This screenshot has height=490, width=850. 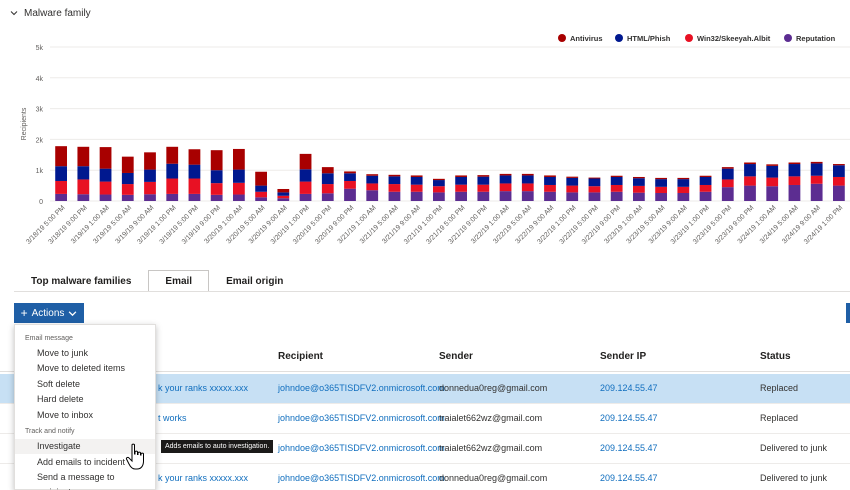 What do you see at coordinates (456, 356) in the screenshot?
I see `header-sender: Sender` at bounding box center [456, 356].